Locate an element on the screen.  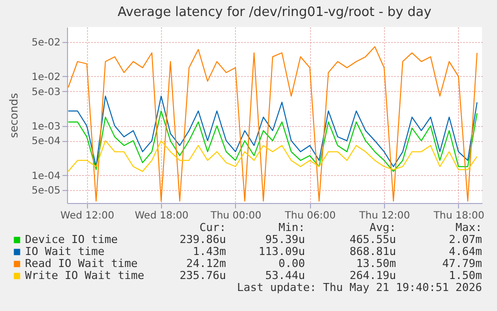
text: 13.50m is located at coordinates (376, 263).